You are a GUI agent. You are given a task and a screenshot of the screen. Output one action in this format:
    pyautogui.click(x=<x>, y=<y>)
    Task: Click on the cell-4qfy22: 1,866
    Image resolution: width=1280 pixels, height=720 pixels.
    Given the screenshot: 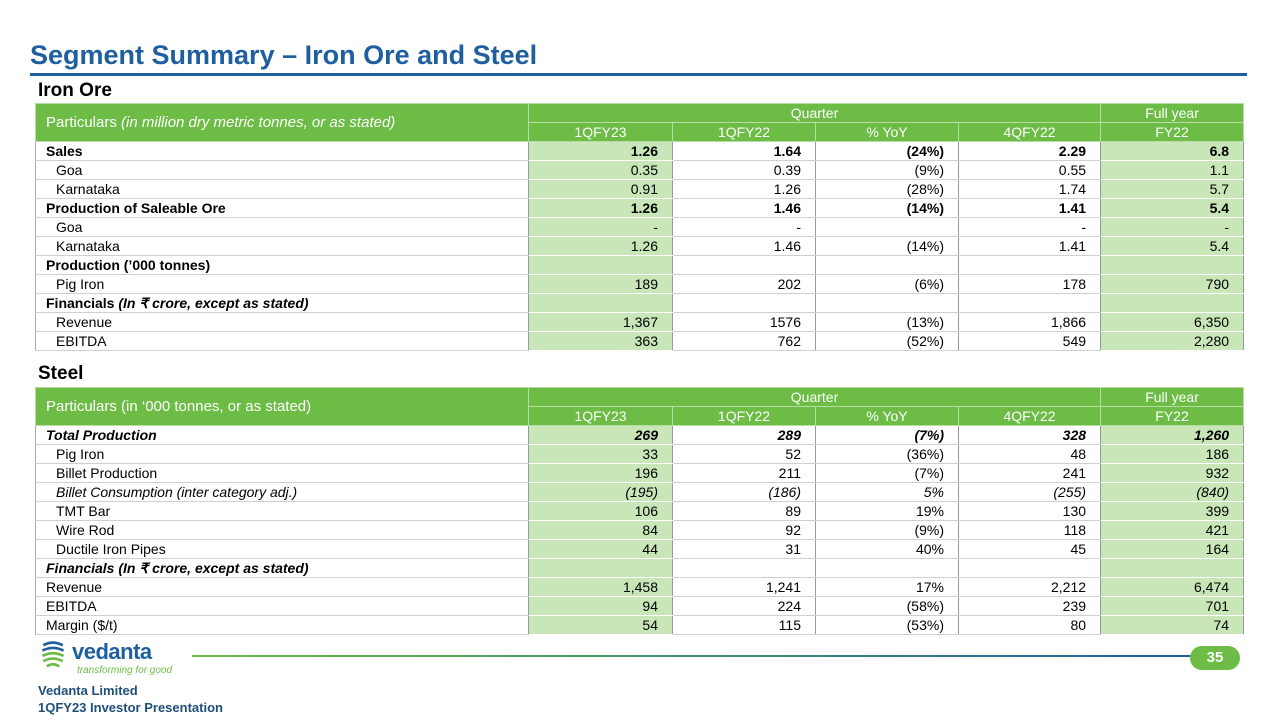 What is the action you would take?
    pyautogui.click(x=1030, y=322)
    